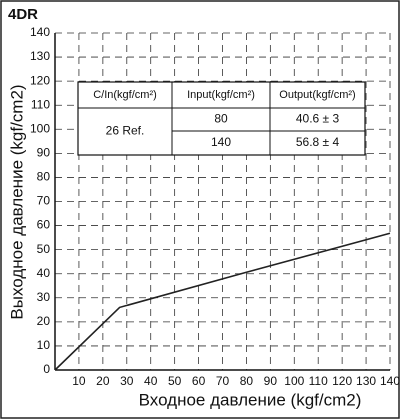 This screenshot has width=400, height=419. What do you see at coordinates (44, 273) in the screenshot?
I see `y-tick-label: 40` at bounding box center [44, 273].